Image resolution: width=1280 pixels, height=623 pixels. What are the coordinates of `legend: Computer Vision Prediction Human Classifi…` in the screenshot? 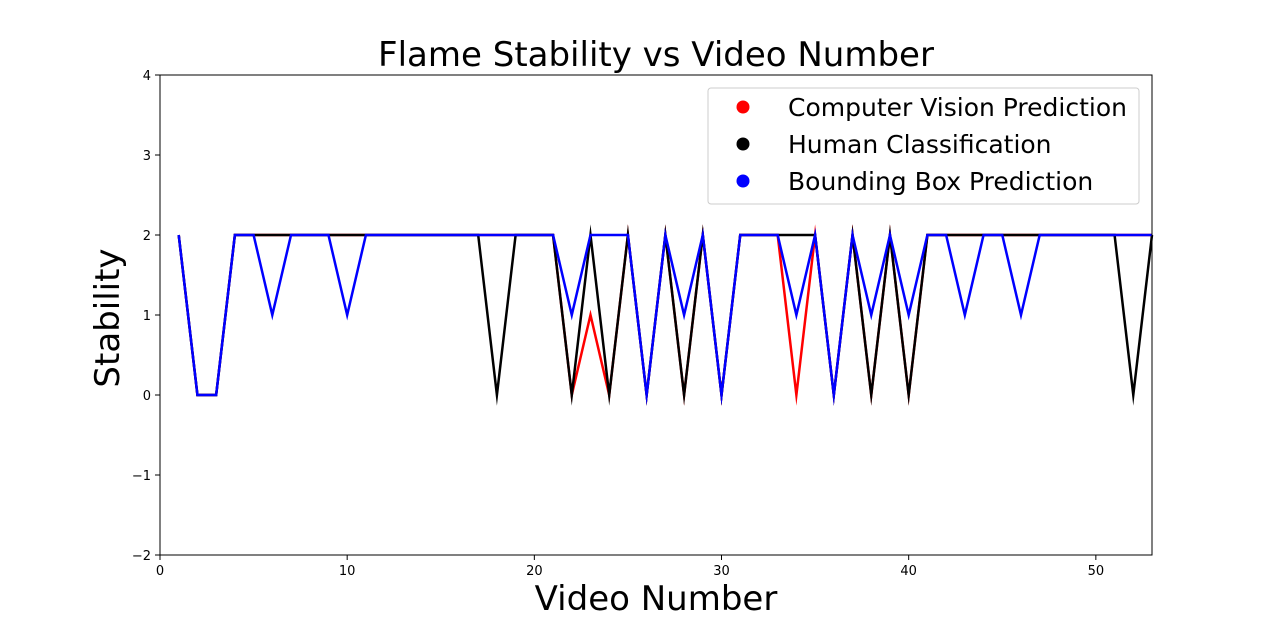 It's located at (923, 146).